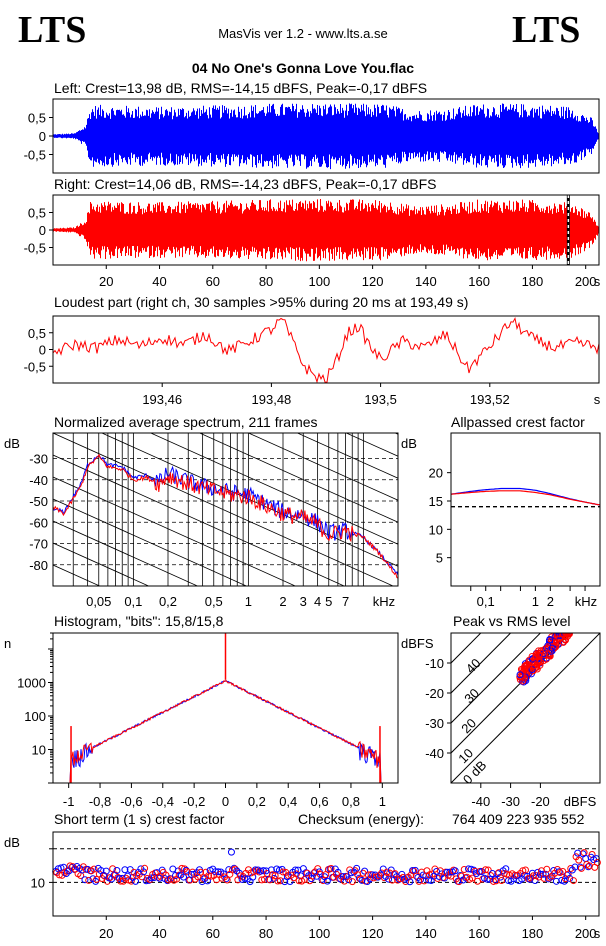  I want to click on app-title: MasVis ver 1.2 - www.lts.a.se, so click(303, 33).